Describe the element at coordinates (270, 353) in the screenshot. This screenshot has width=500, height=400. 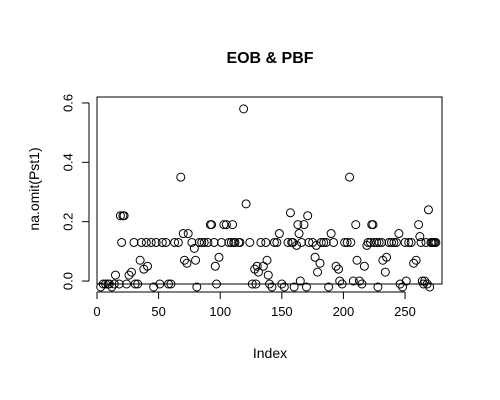
I see `x-axis-label: Index` at that location.